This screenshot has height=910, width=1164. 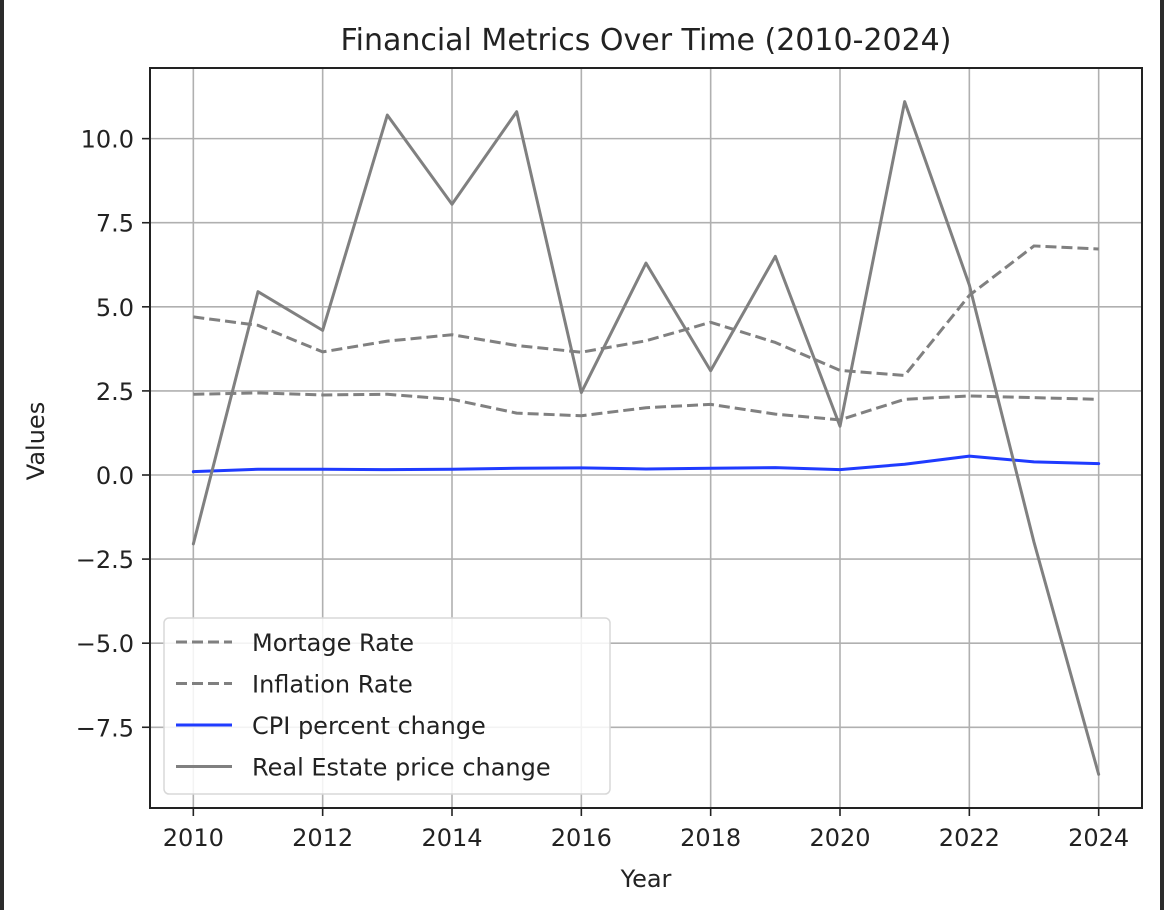 What do you see at coordinates (646, 879) in the screenshot?
I see `x-axis-label: Year` at bounding box center [646, 879].